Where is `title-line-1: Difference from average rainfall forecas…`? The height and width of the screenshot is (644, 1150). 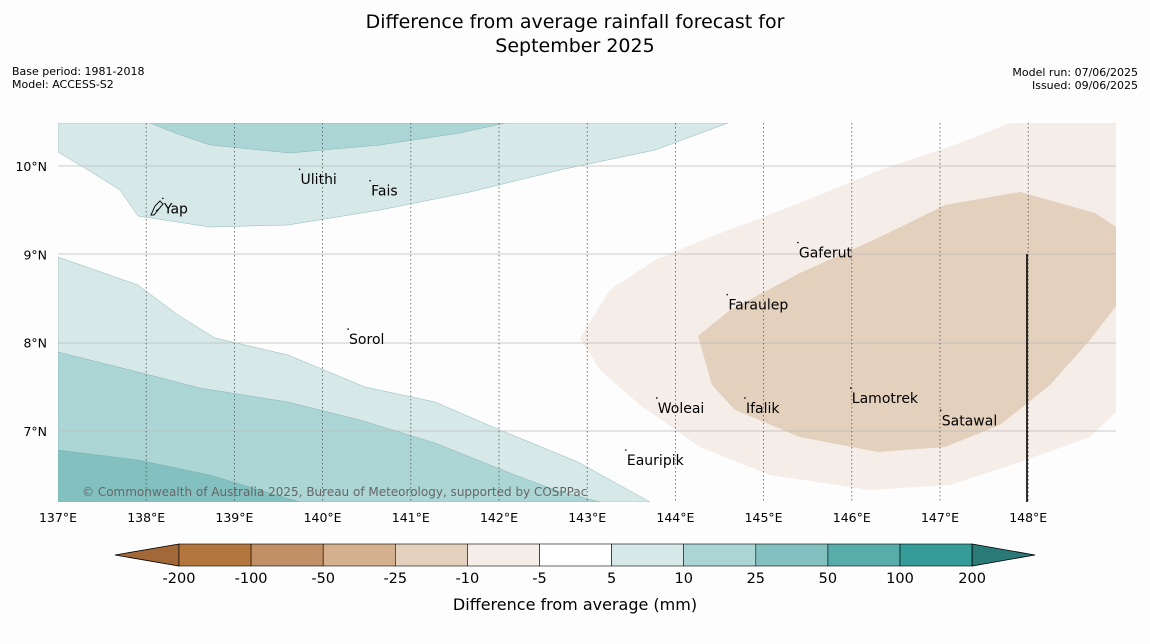
title-line-1: Difference from average rainfall forecas… is located at coordinates (575, 22).